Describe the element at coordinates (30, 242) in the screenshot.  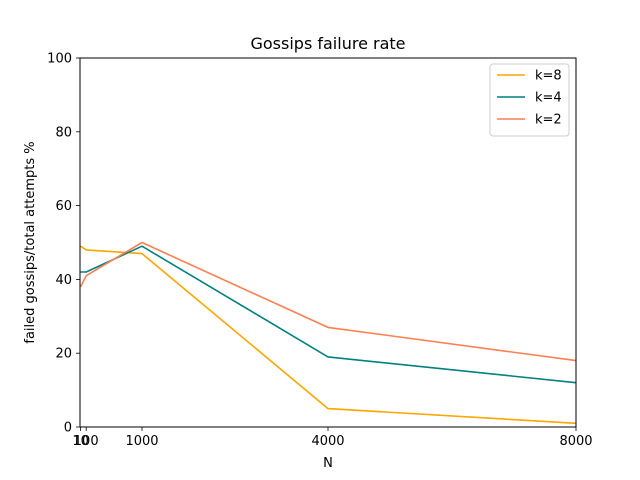
I see `y-axis-title: failed gossips/total attempts %` at that location.